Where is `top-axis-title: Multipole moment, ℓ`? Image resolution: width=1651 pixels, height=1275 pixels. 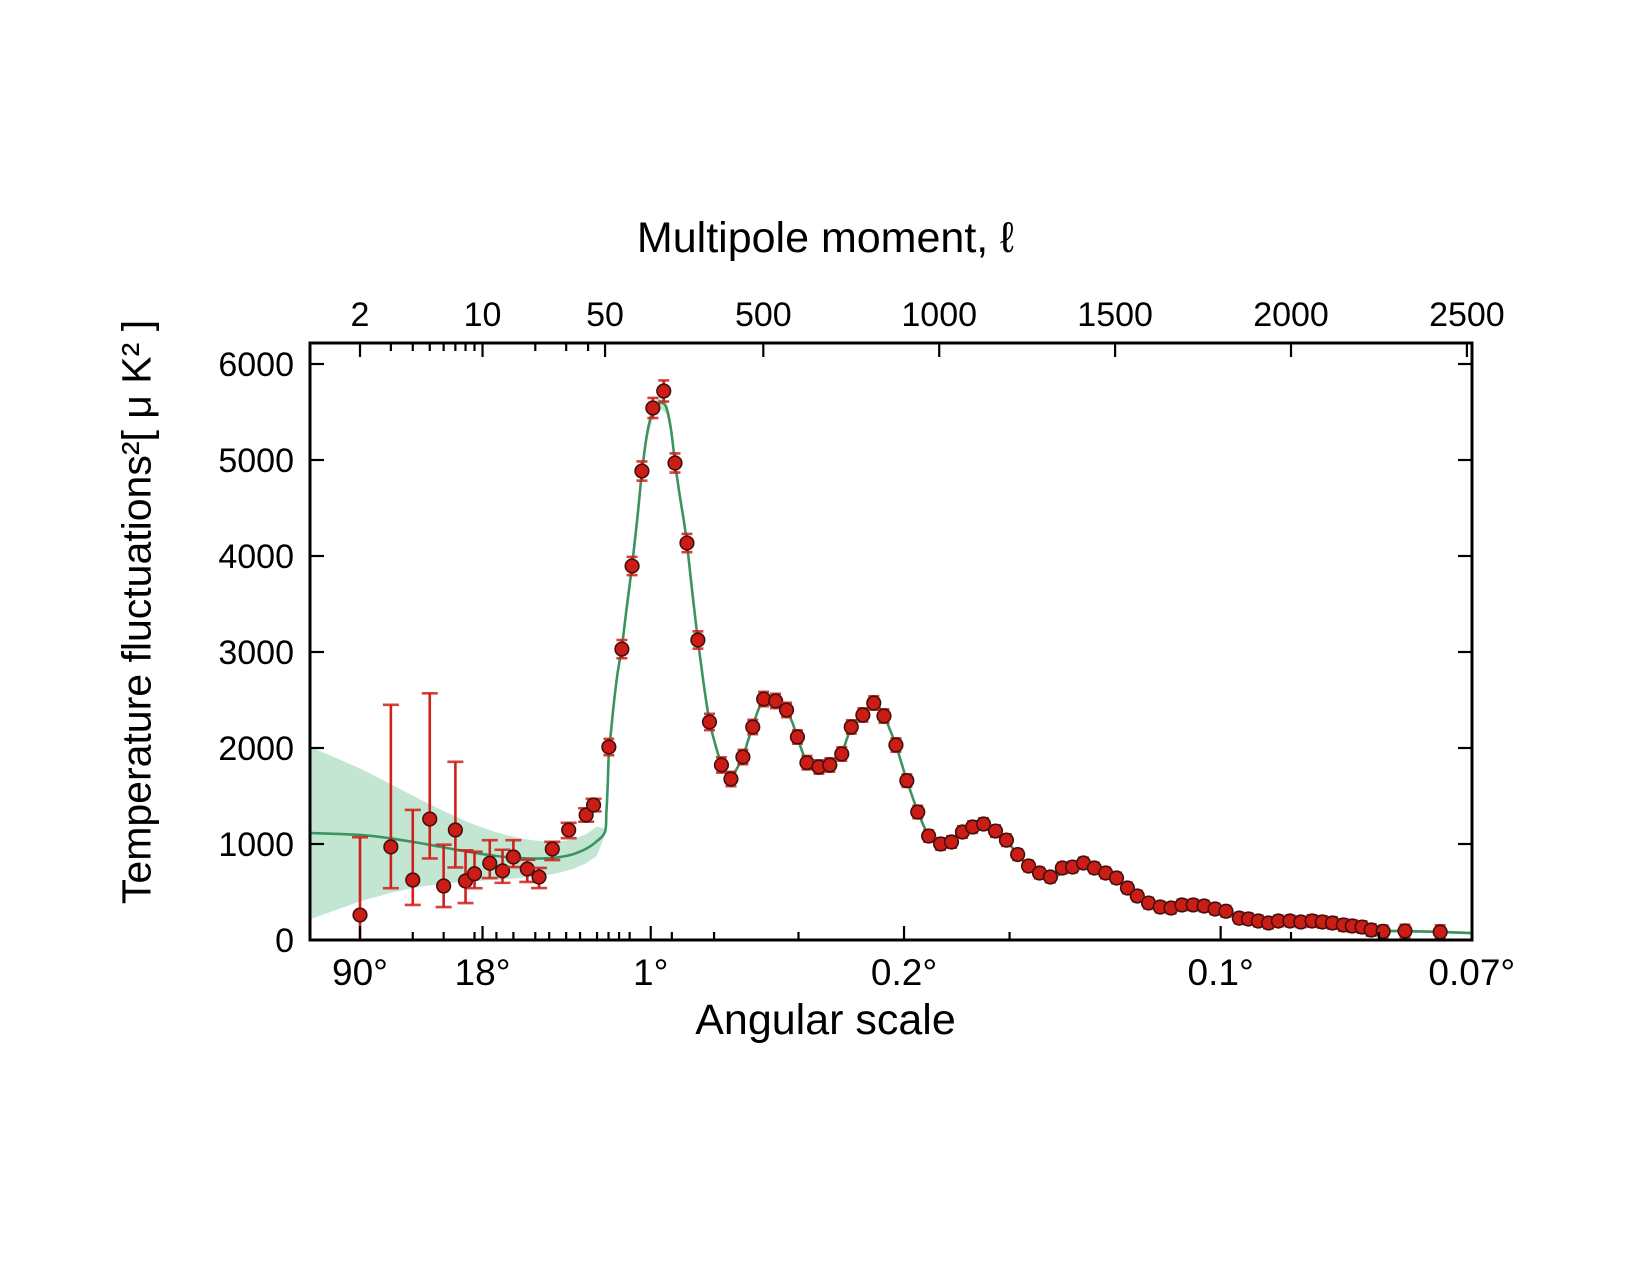
top-axis-title: Multipole moment, ℓ is located at coordinates (825, 238).